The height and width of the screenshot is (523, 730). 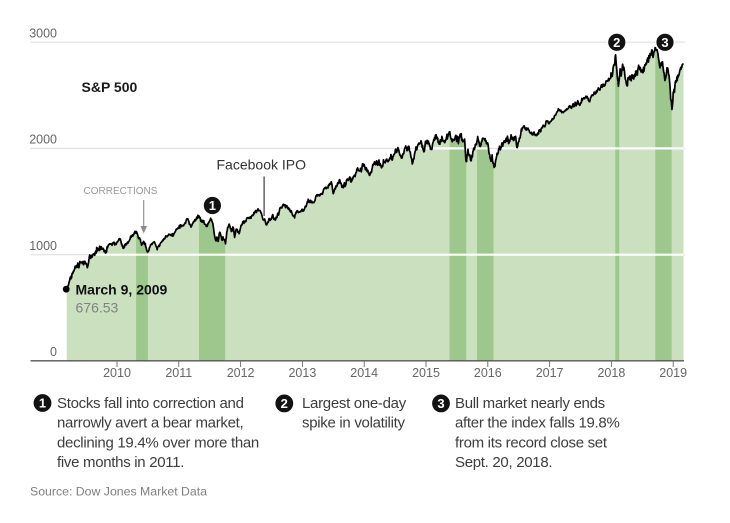 I want to click on svg-text: 0, so click(x=53, y=352).